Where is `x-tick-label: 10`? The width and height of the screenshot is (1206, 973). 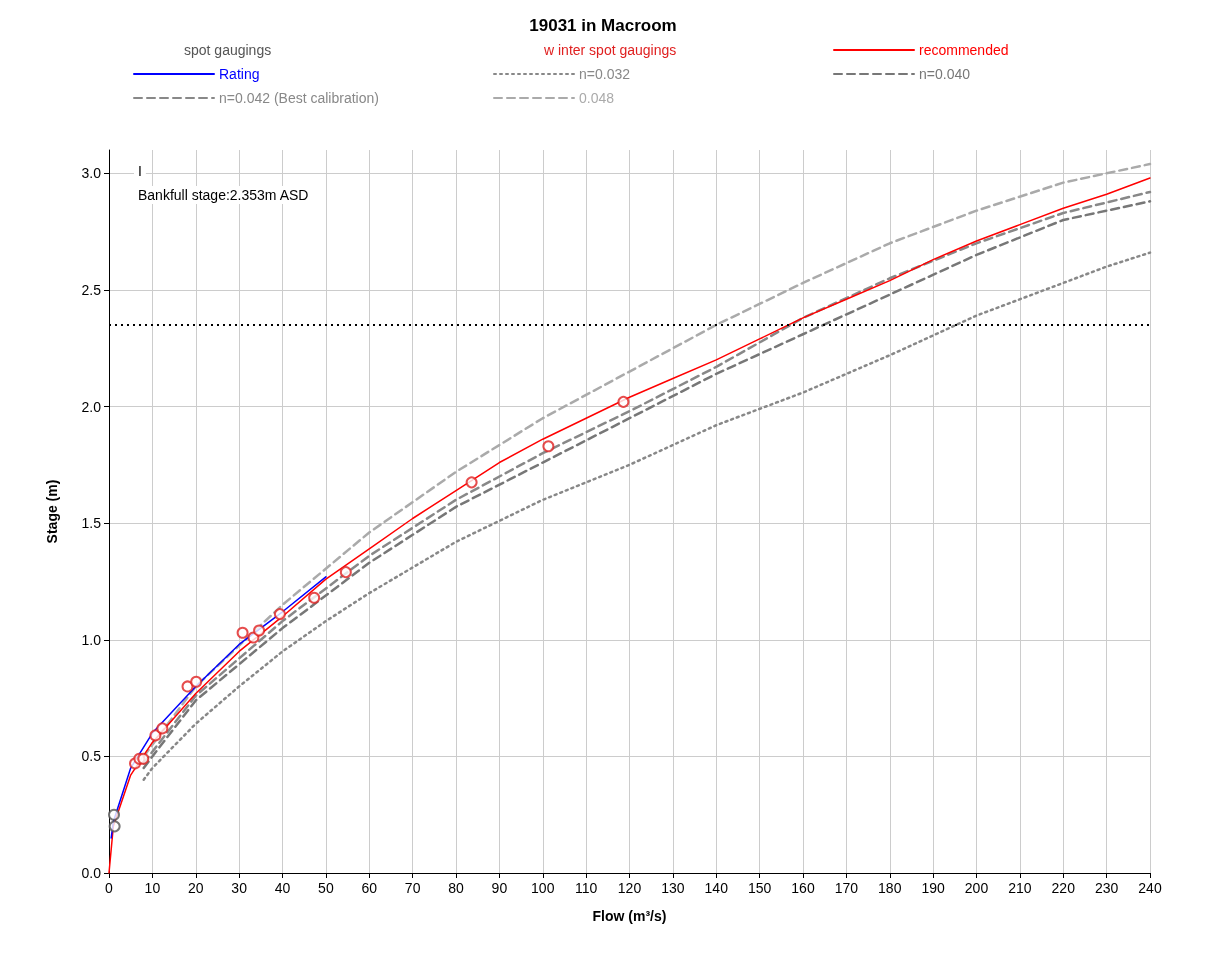 x-tick-label: 10 is located at coordinates (152, 888).